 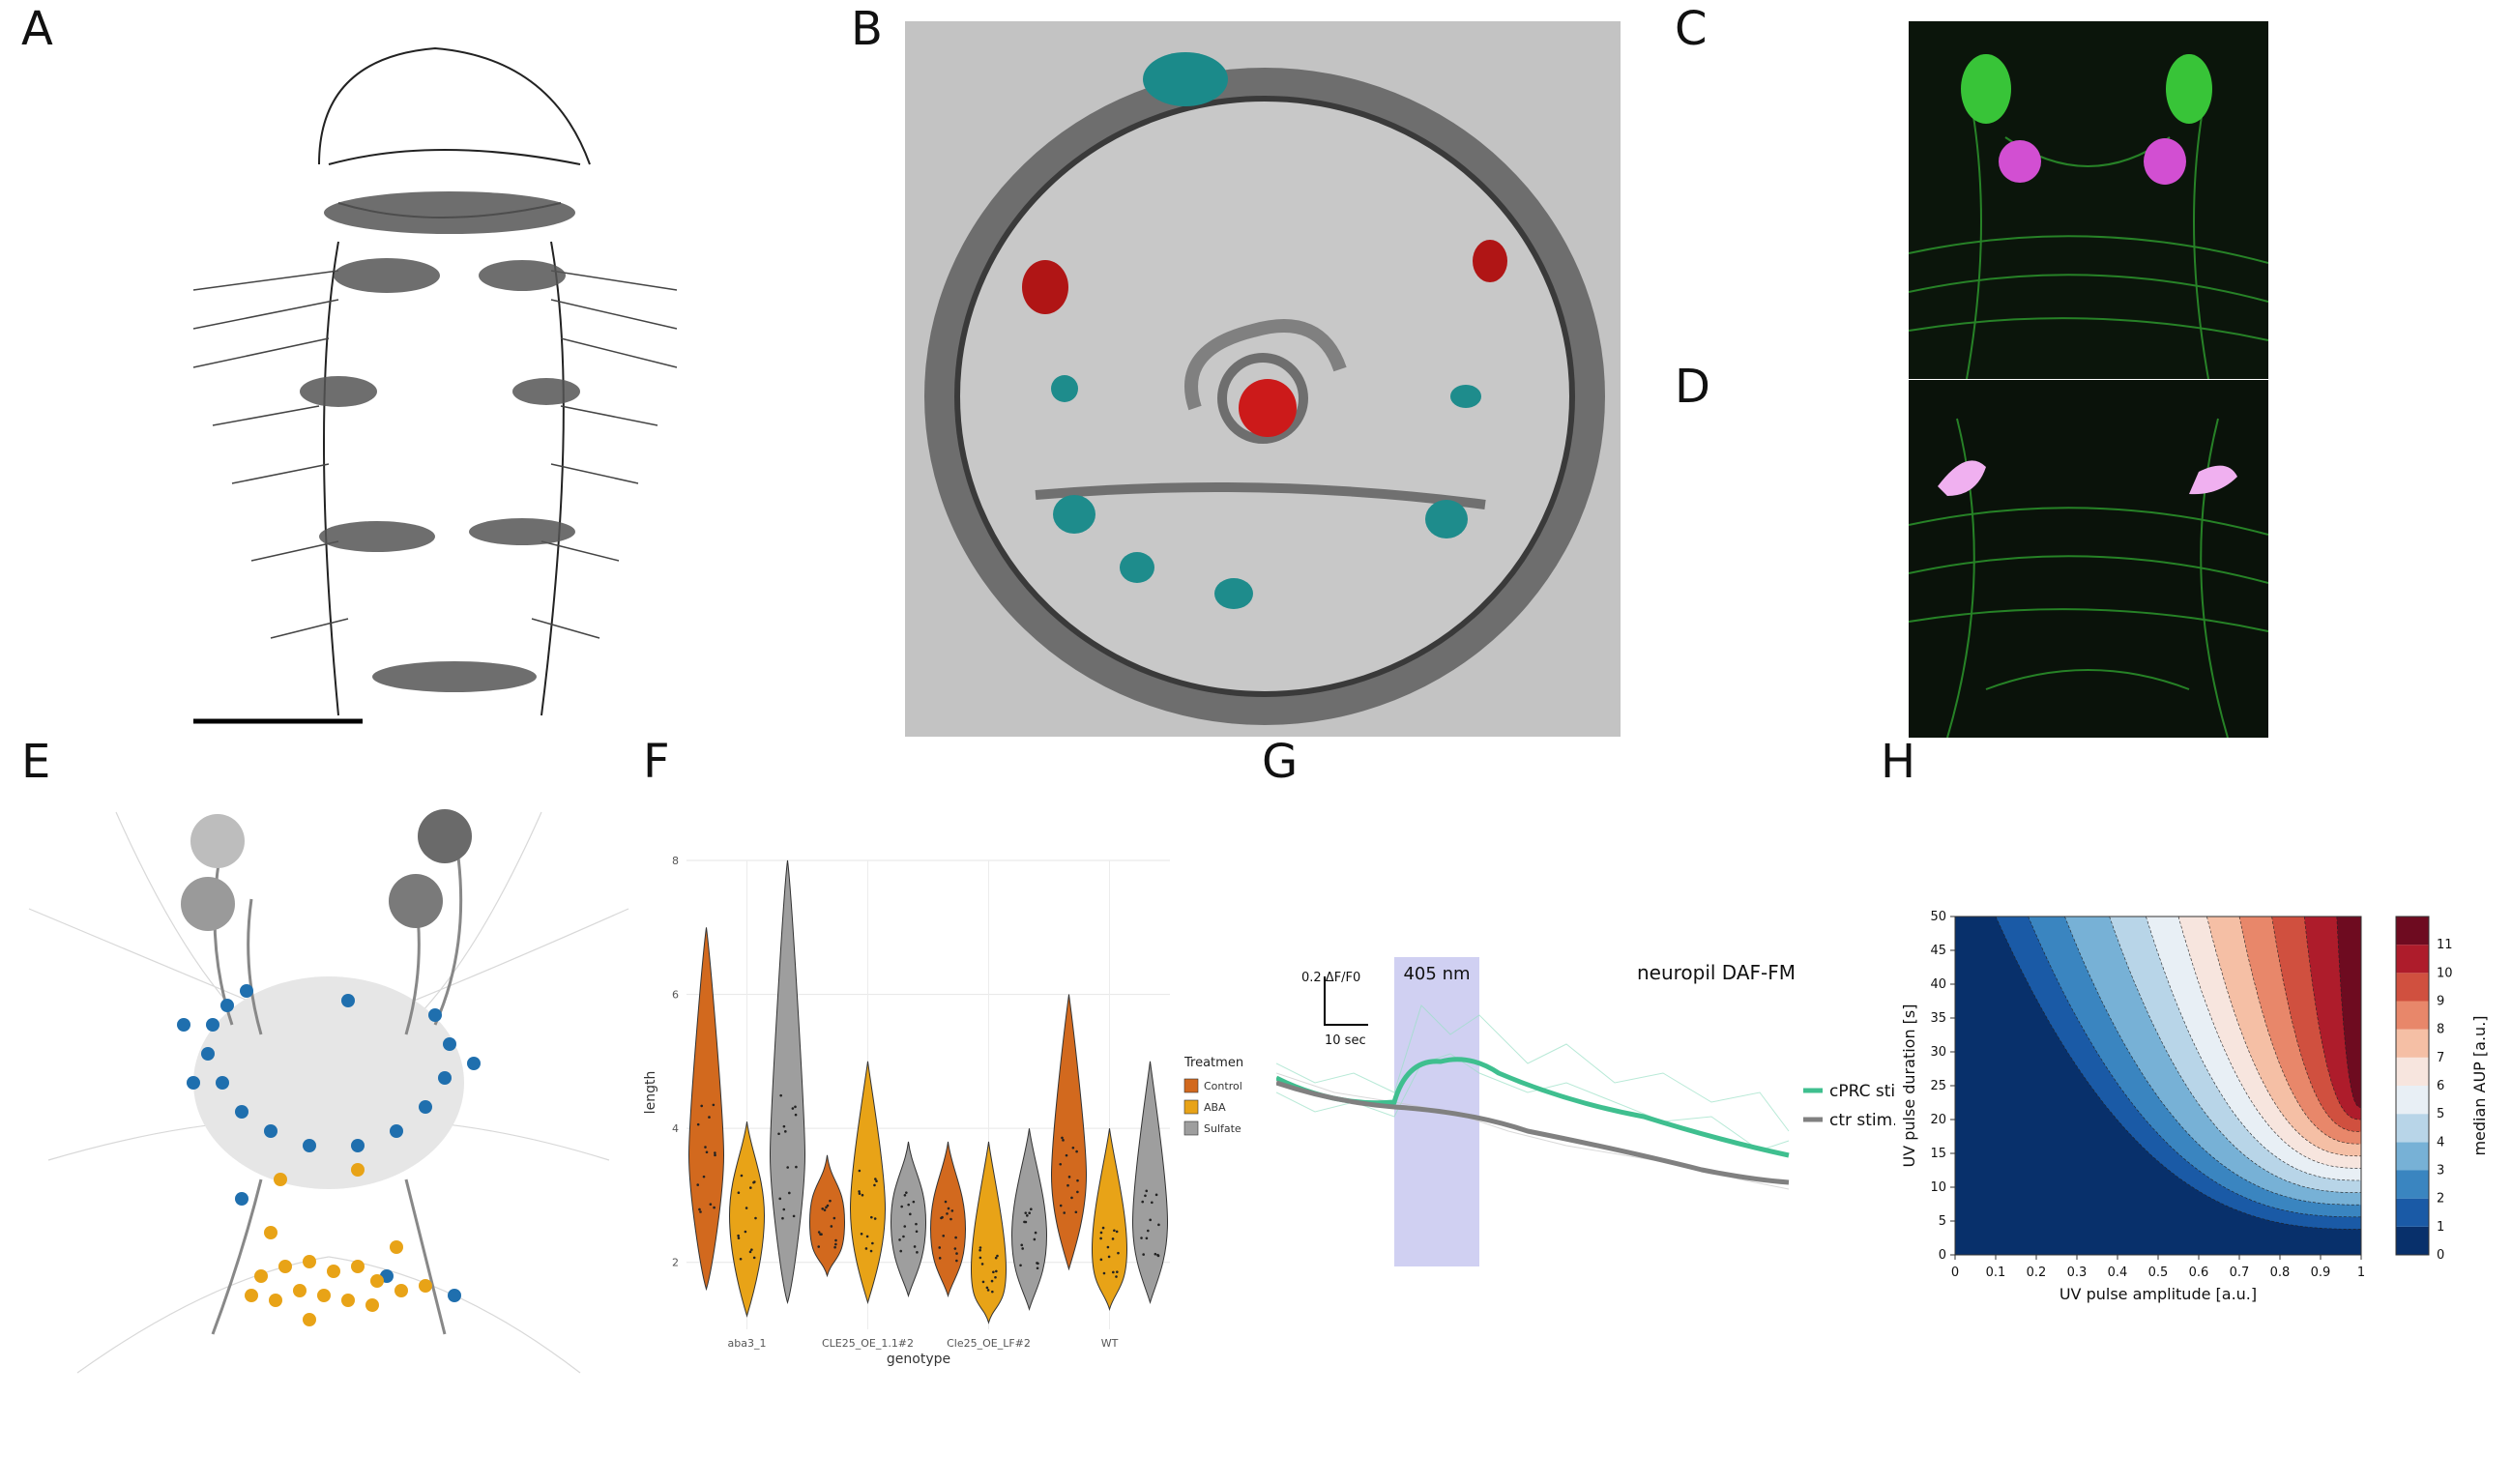 What do you see at coordinates (650, 1093) in the screenshot?
I see `panel-f-ylabel: length` at bounding box center [650, 1093].